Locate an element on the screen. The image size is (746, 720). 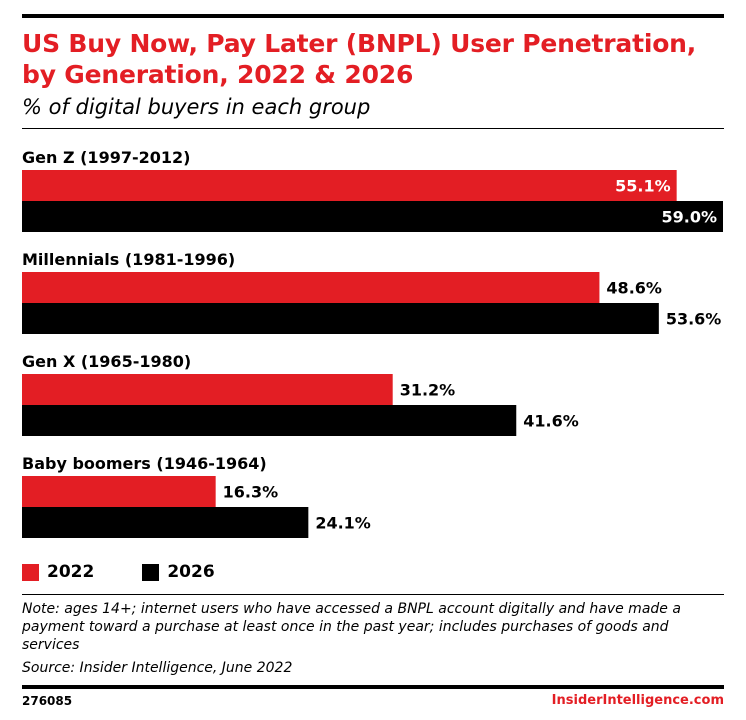
data-label: 24.1% is located at coordinates (343, 523).